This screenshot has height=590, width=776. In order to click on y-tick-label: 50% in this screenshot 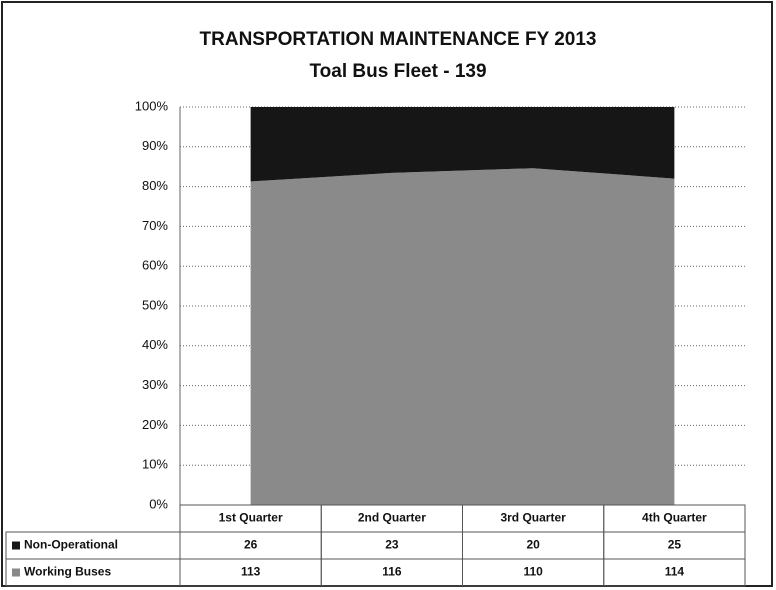, I will do `click(155, 304)`.